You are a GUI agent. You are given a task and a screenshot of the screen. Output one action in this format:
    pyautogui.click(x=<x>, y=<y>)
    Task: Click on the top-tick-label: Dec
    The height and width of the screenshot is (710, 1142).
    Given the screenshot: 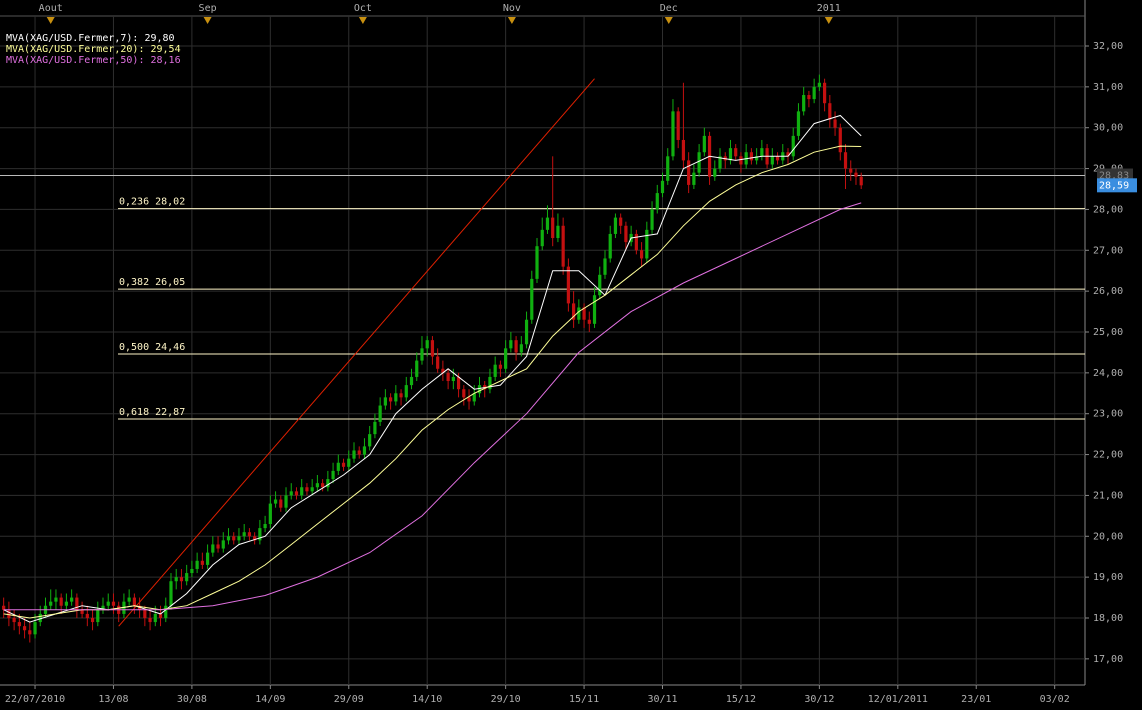 What is the action you would take?
    pyautogui.click(x=669, y=8)
    